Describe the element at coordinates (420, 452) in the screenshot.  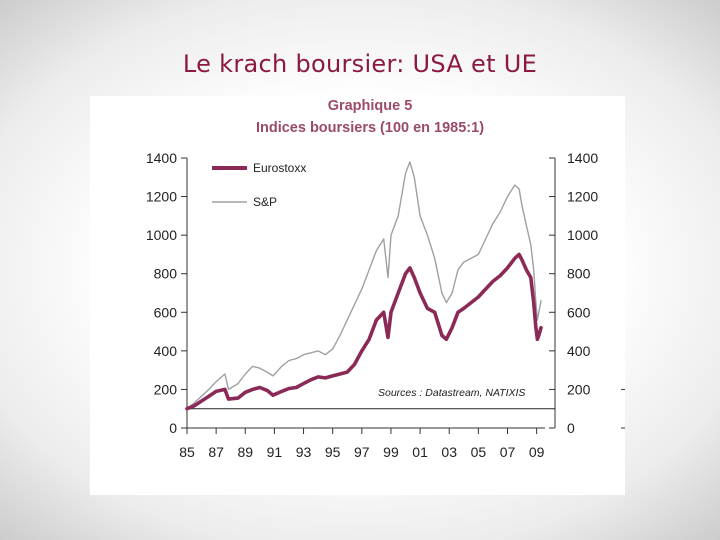
I see `x-tick-label: 01` at that location.